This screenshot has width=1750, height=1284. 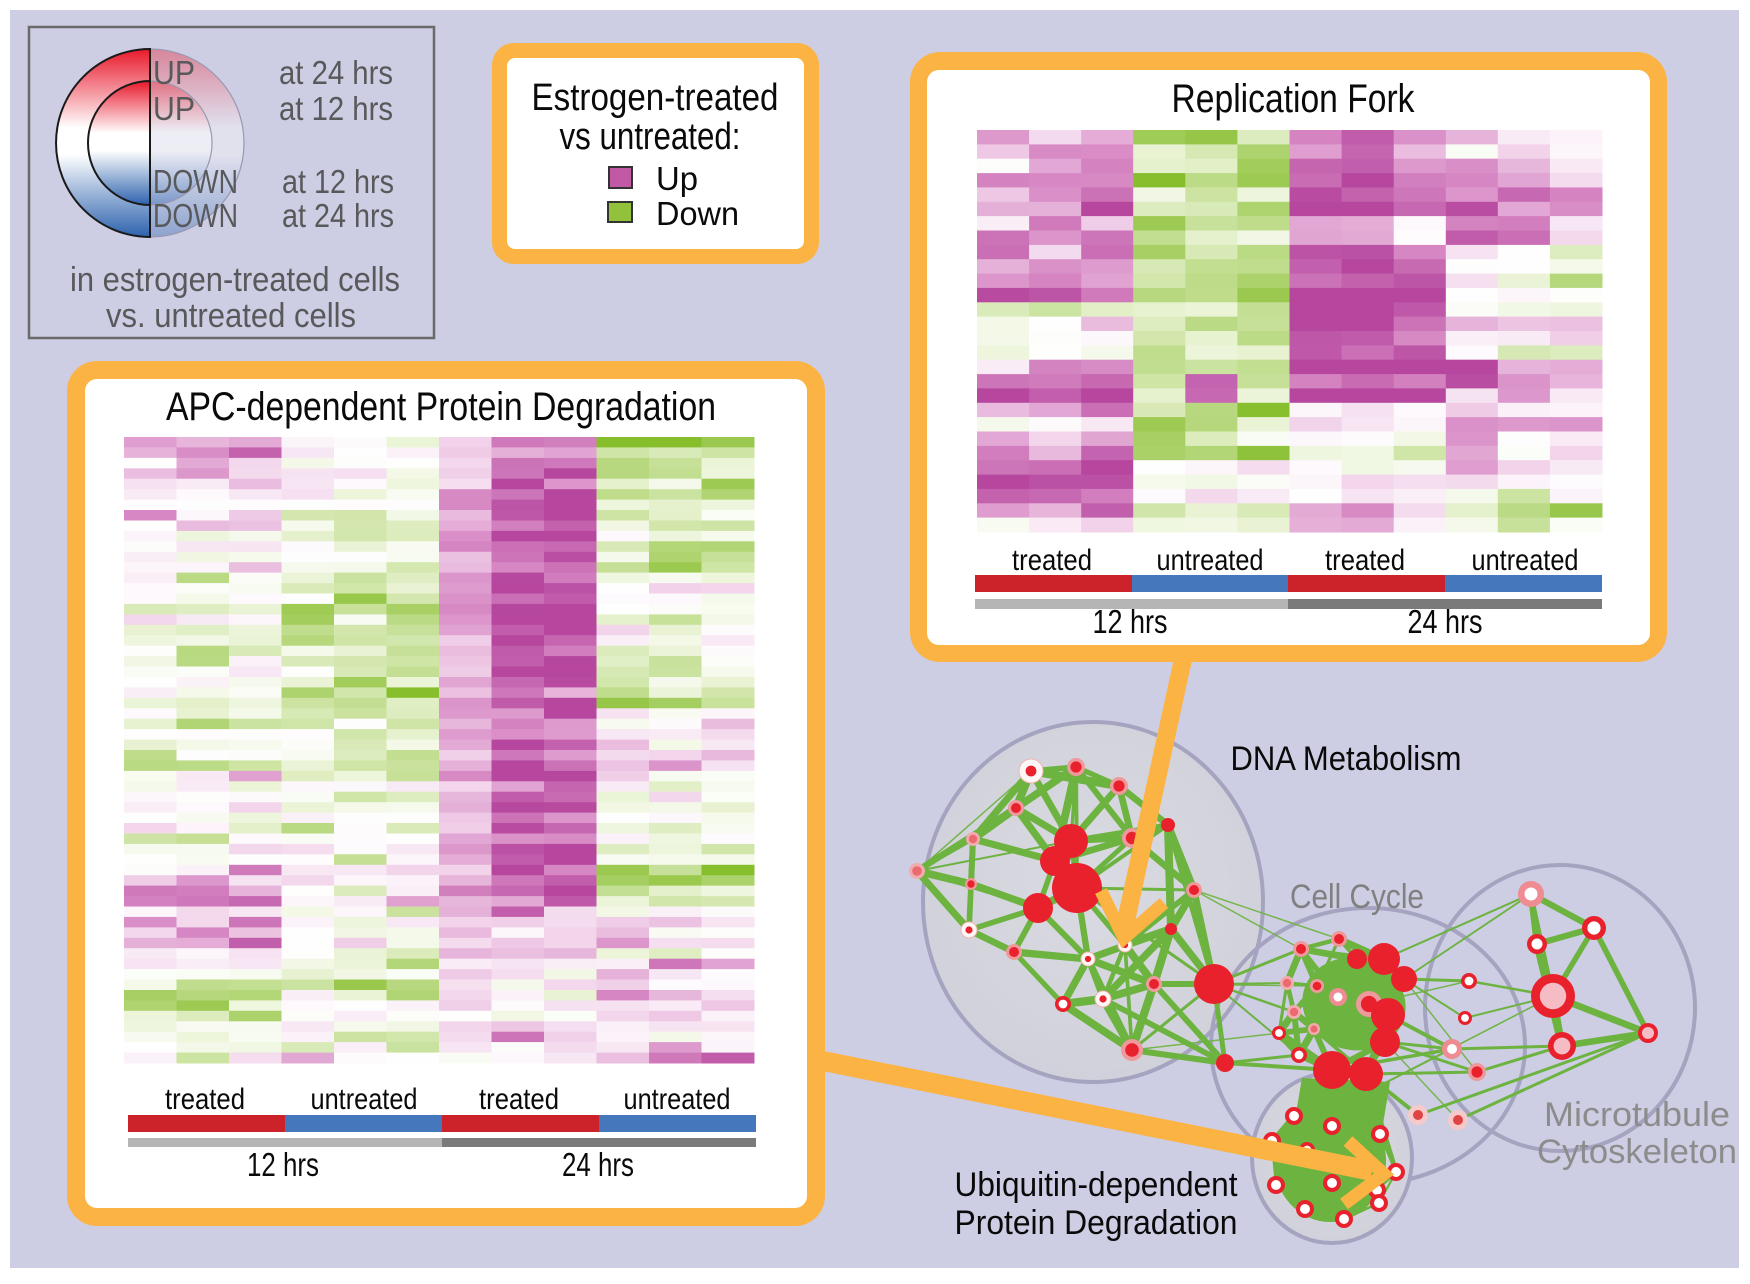 I want to click on svg-text: vs untreated:, so click(x=650, y=137).